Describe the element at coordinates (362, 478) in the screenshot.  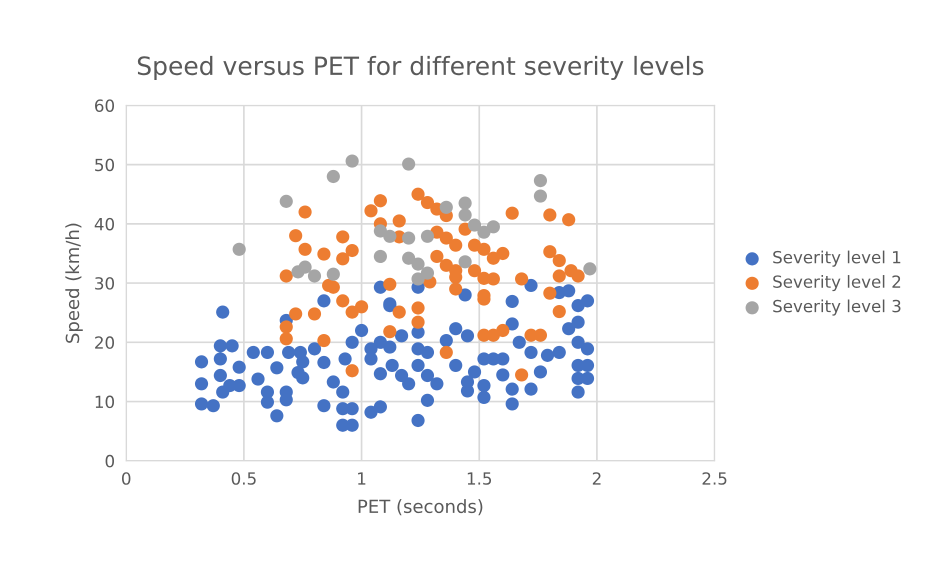
I see `x-tick-label: 1` at that location.